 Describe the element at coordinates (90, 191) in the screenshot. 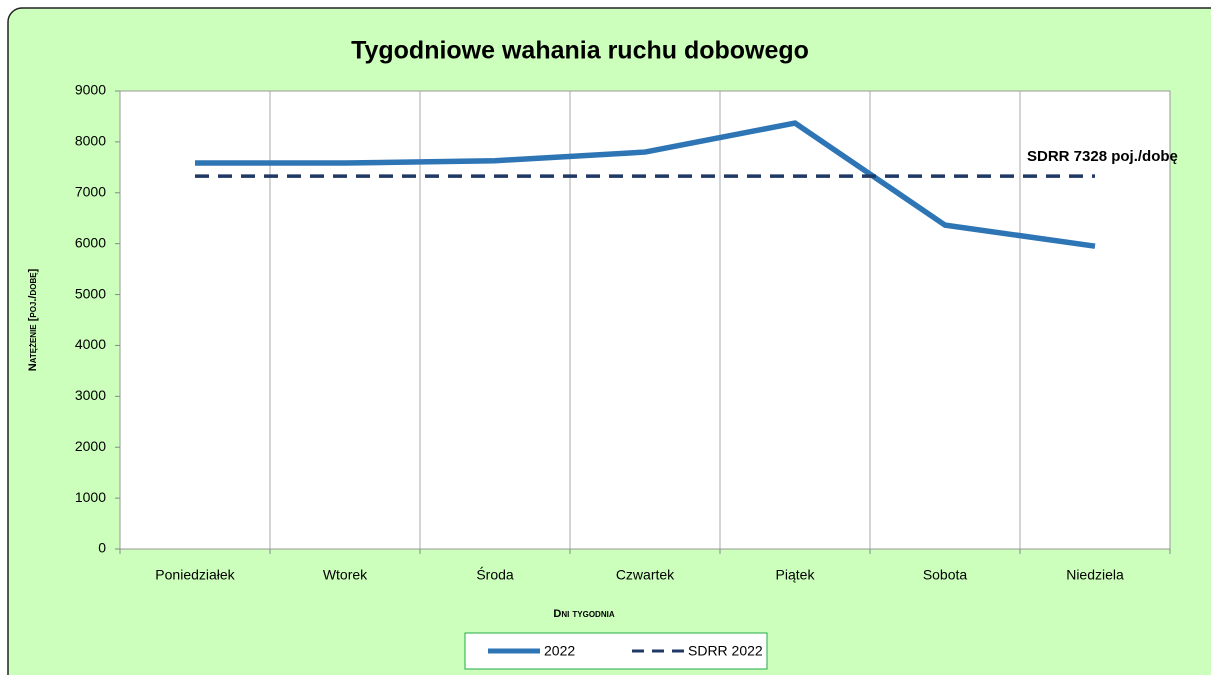

I see `y-tick-label: 7000` at that location.